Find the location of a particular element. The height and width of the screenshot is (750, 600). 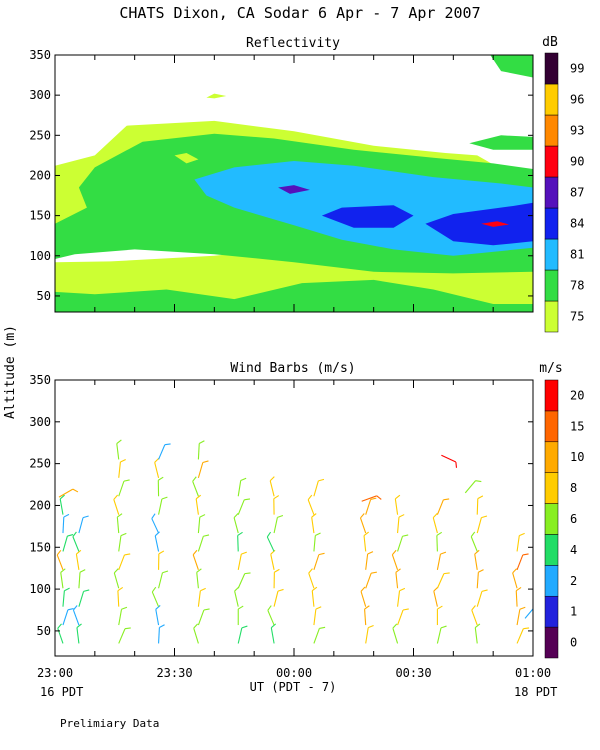

reflectivity-colorbar-label: 75 is located at coordinates (577, 317).